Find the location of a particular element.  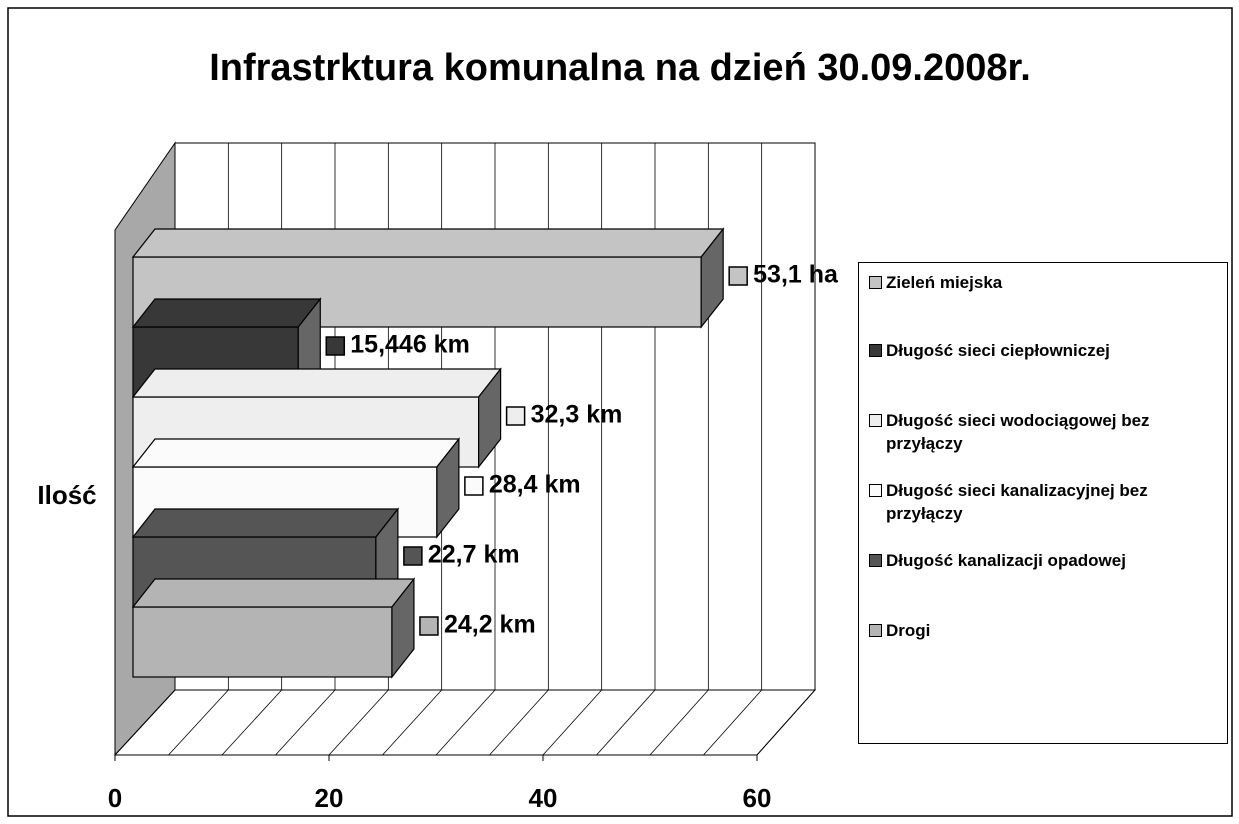

value-label: 32,3 km is located at coordinates (577, 415).